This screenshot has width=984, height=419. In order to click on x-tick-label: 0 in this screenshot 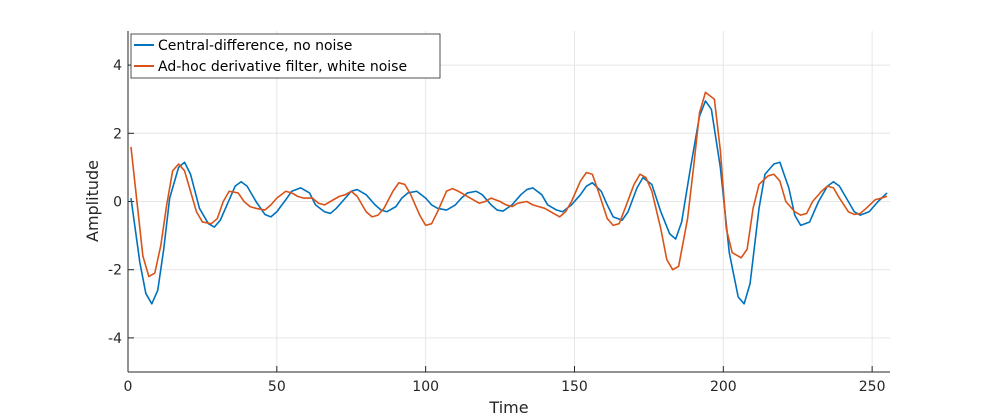, I will do `click(128, 387)`.